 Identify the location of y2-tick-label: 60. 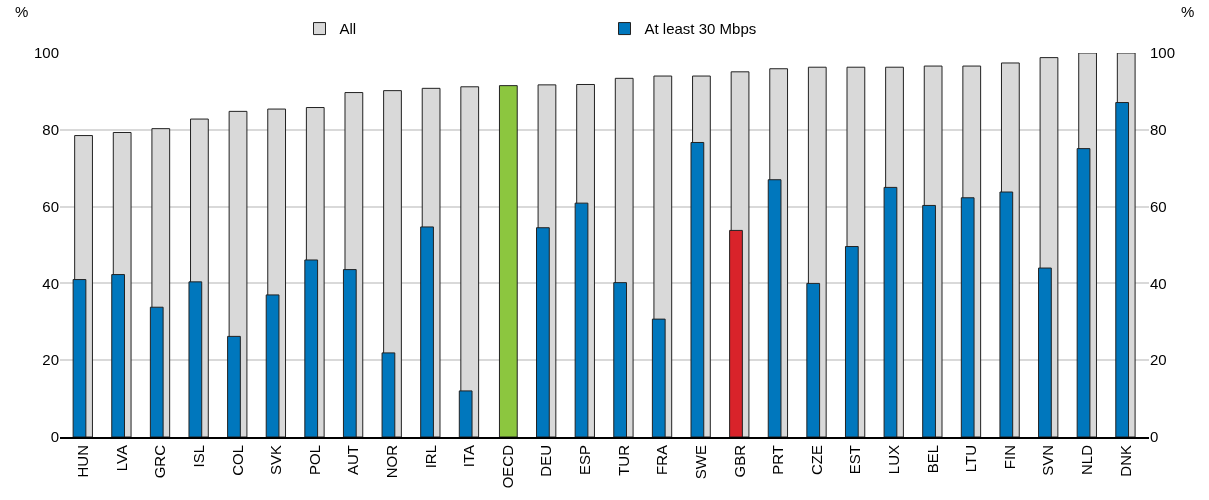
(1158, 206).